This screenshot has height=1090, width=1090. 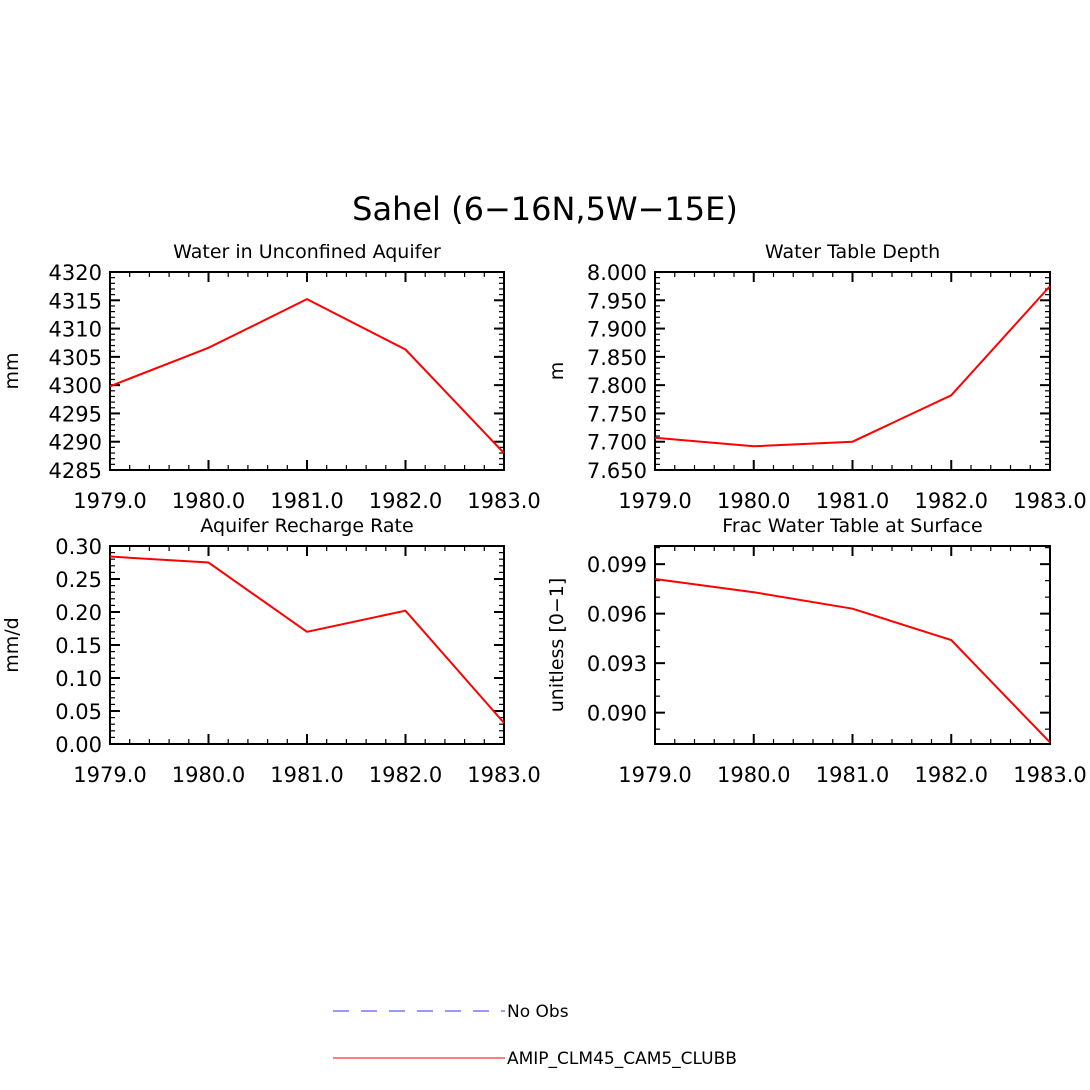 I want to click on y-tick-label: 7.750, so click(x=617, y=414).